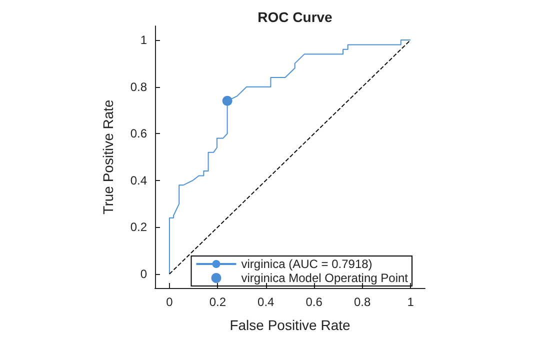  What do you see at coordinates (266, 302) in the screenshot?
I see `x-tick-label: 0.4` at bounding box center [266, 302].